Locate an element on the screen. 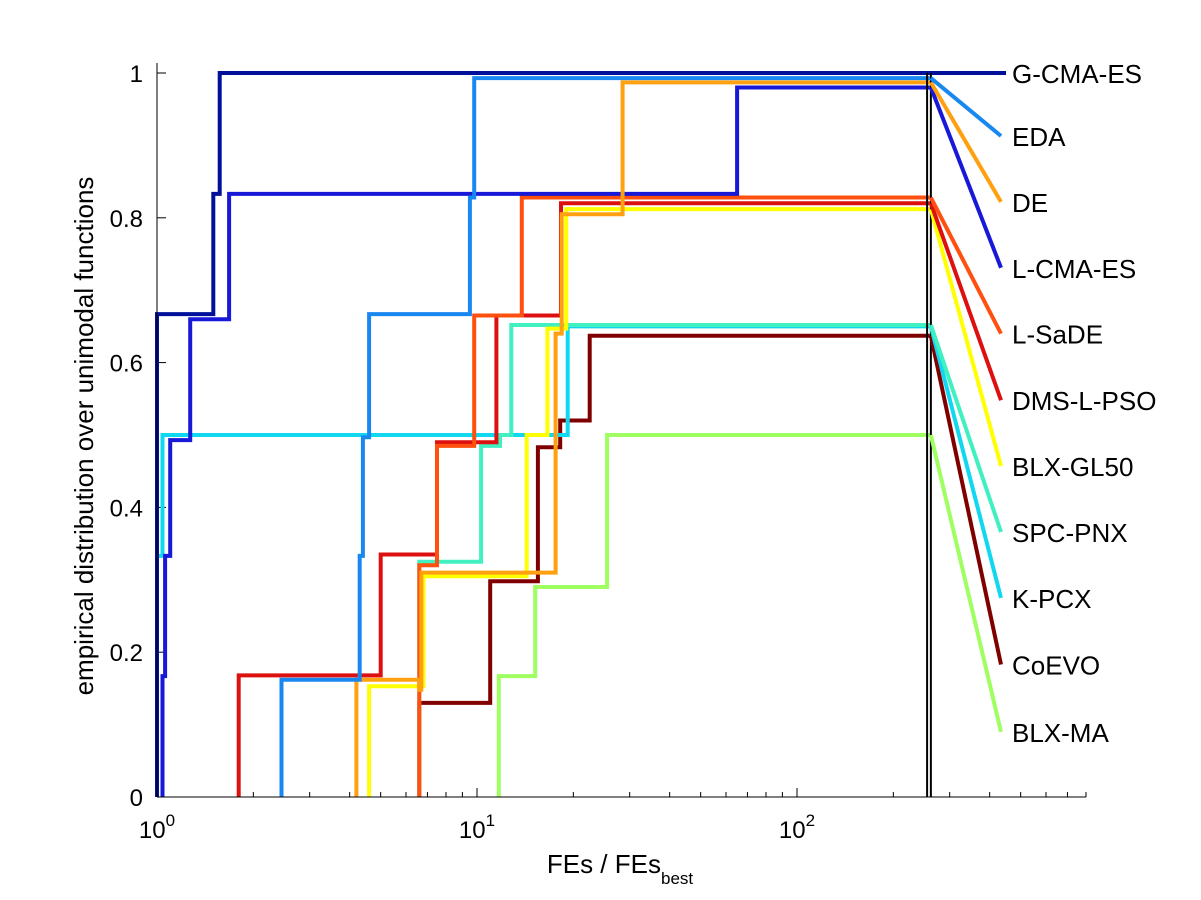  legend-label: K-PCX is located at coordinates (1051, 599).